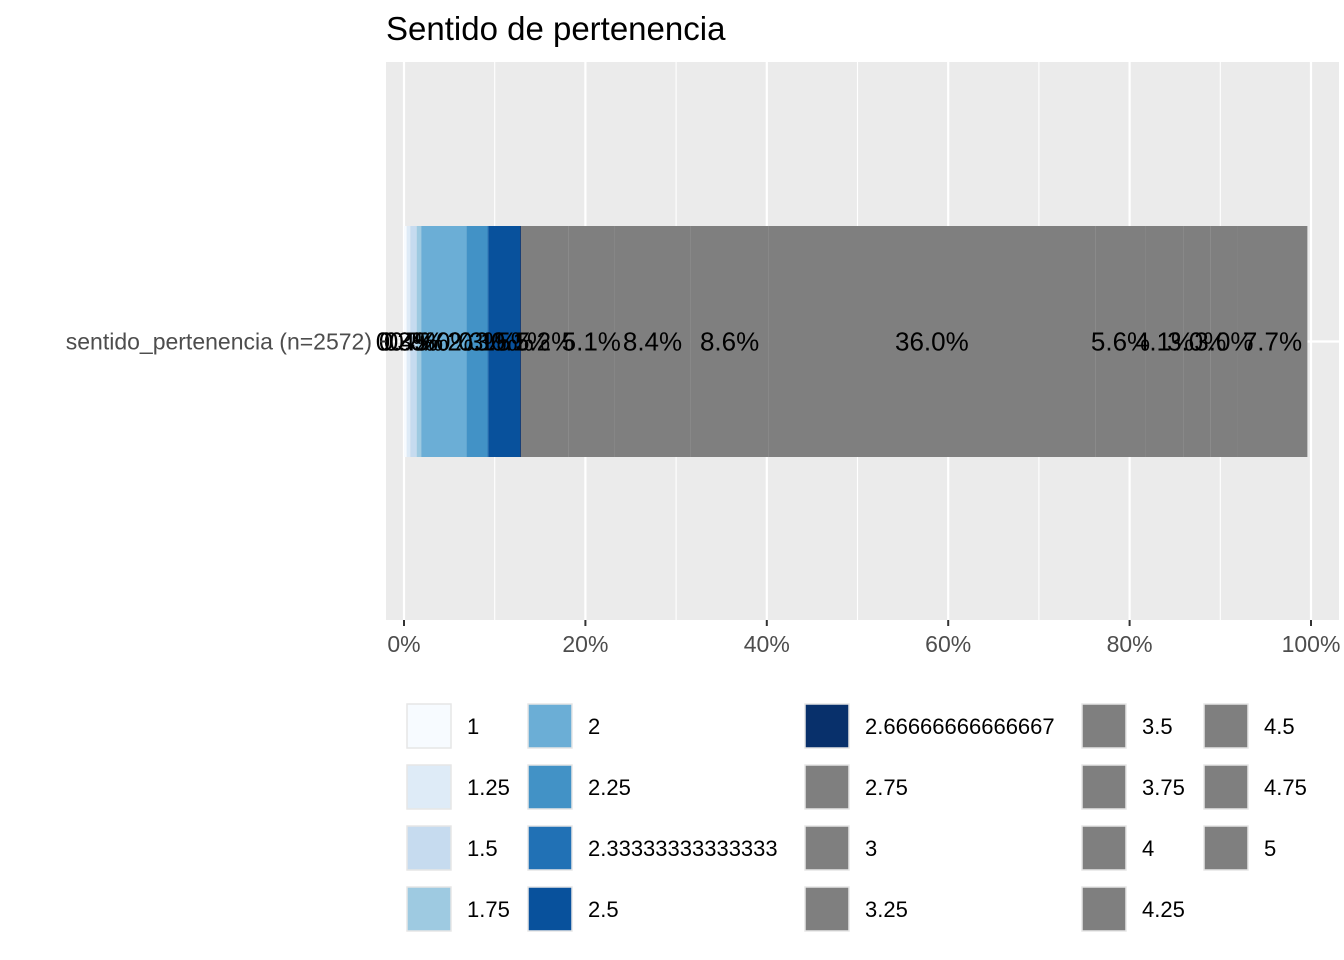 The image size is (1344, 960). I want to click on legend-label: 4.75, so click(1285, 787).